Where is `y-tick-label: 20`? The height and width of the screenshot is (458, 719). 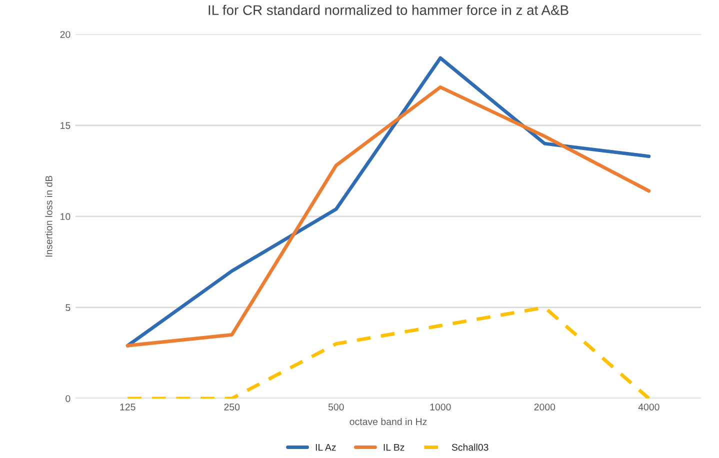 y-tick-label: 20 is located at coordinates (65, 34).